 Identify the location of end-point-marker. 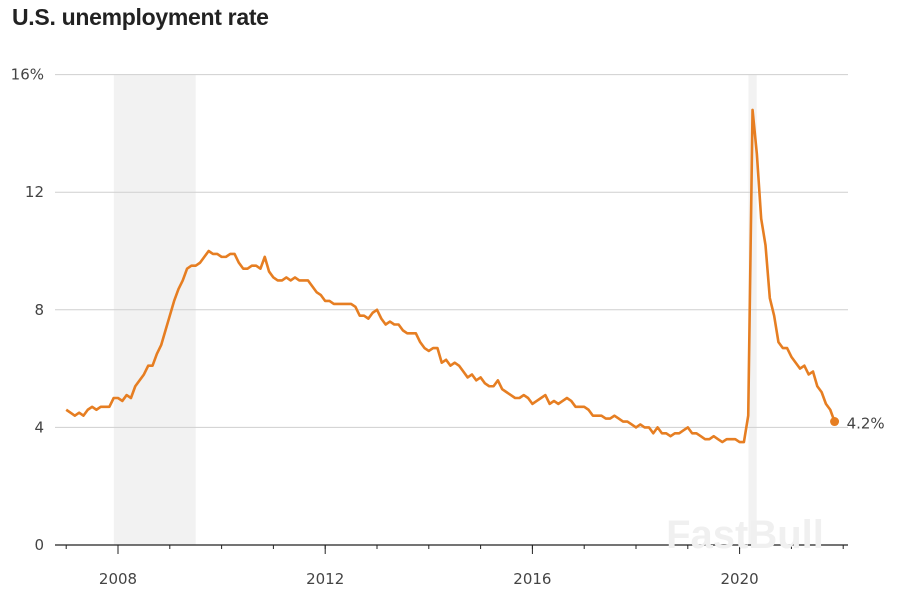
(835, 422).